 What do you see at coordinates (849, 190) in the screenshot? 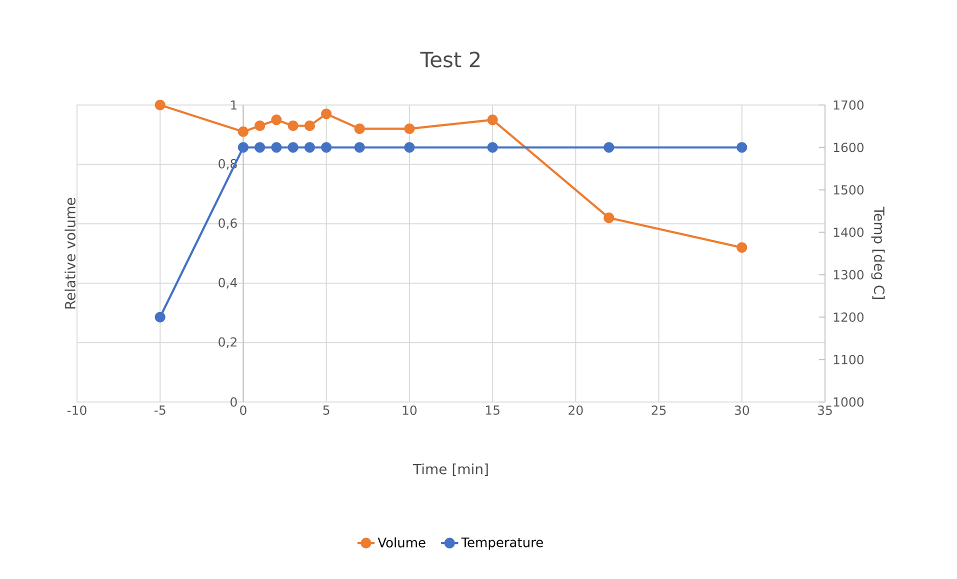
I see `y2-tick-label: 1500` at bounding box center [849, 190].